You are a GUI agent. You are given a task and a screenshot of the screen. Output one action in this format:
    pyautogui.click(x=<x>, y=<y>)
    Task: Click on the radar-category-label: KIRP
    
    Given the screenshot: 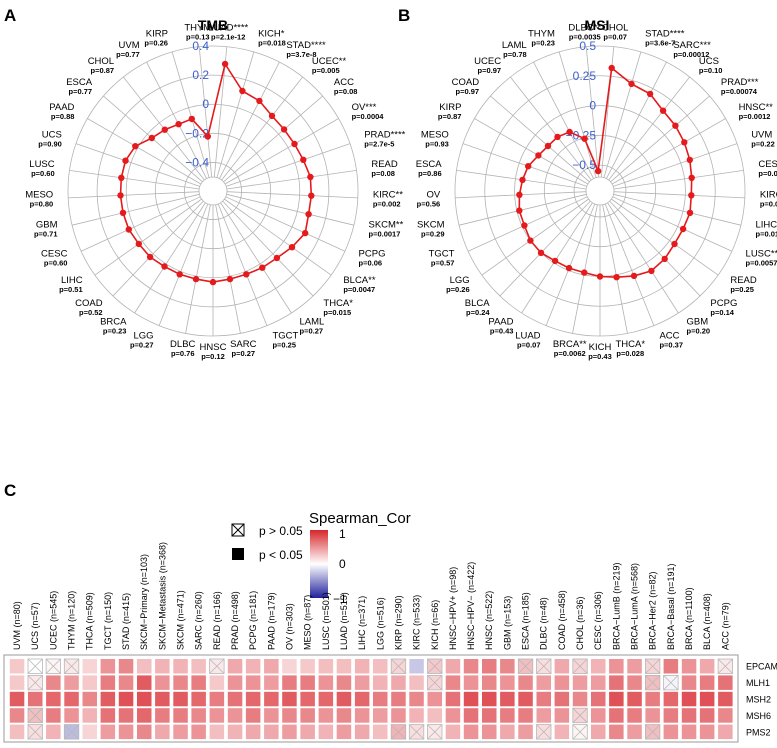 What is the action you would take?
    pyautogui.click(x=157, y=33)
    